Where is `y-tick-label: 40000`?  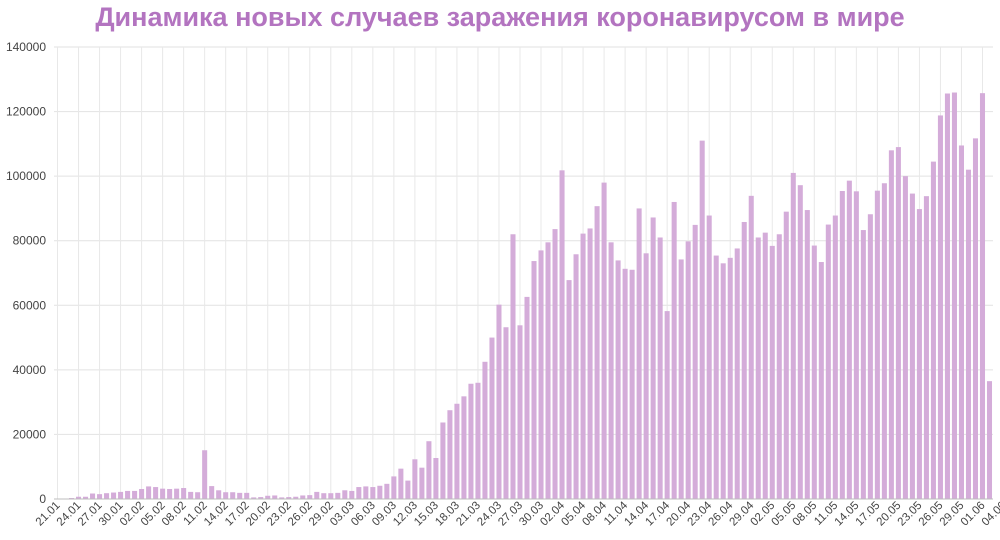 y-tick-label: 40000 is located at coordinates (30, 370).